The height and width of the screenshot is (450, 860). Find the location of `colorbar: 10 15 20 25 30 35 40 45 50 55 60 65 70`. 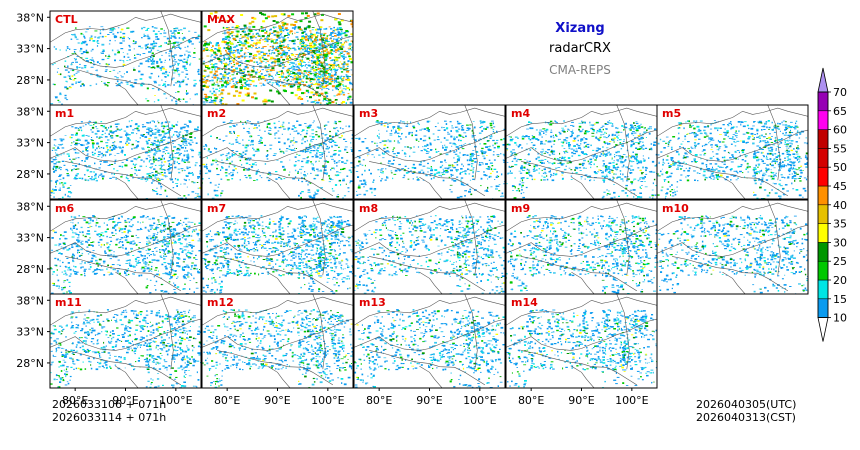

colorbar: 10 15 20 25 30 35 40 45 50 55 60 65 70 is located at coordinates (832, 204).